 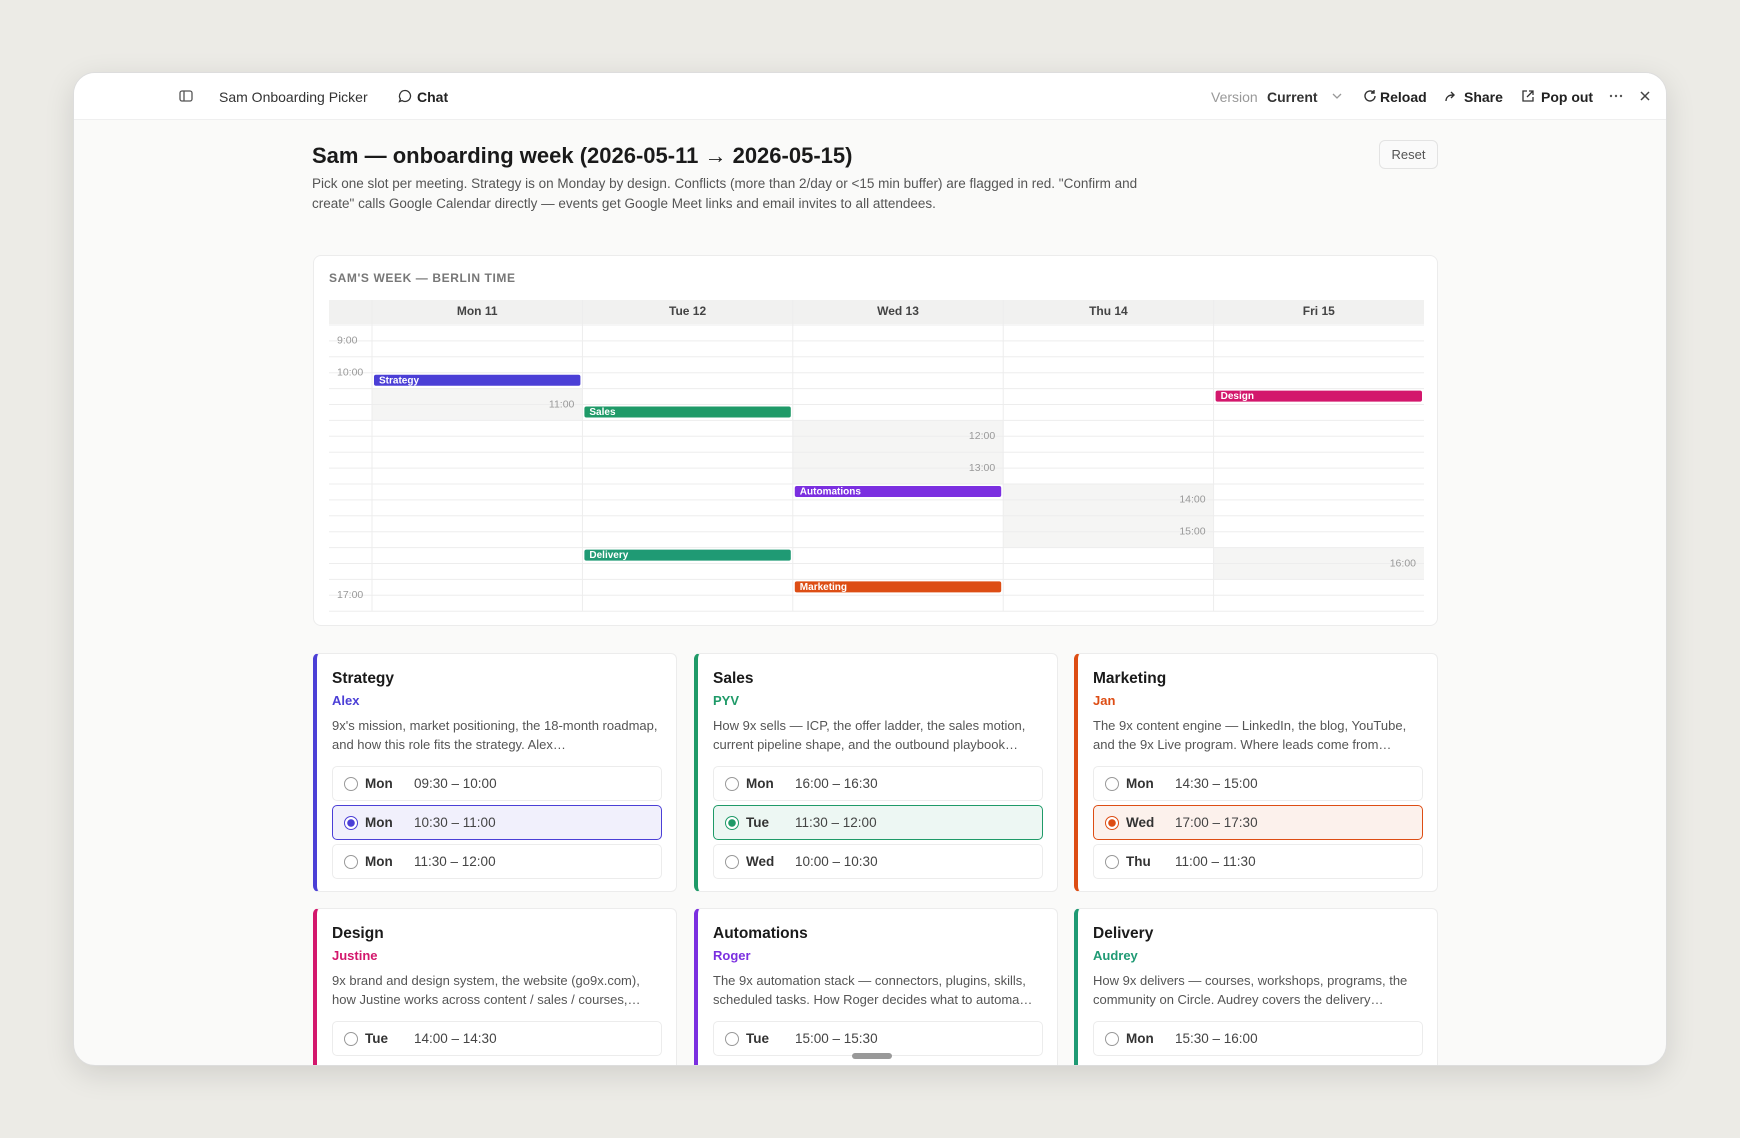 What do you see at coordinates (1616, 96) in the screenshot?
I see `more-button` at bounding box center [1616, 96].